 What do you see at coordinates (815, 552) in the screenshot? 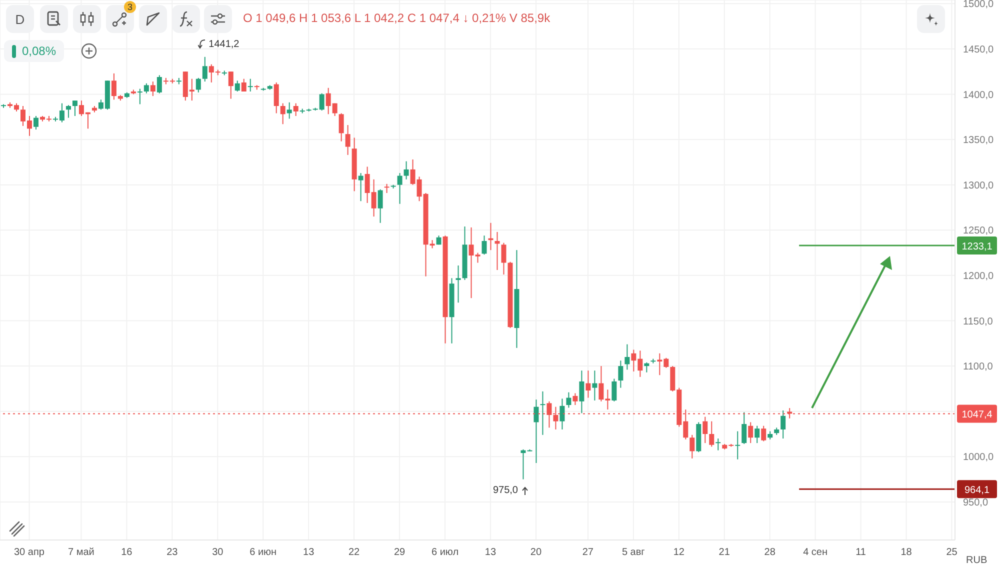
I see `x-tick-label: 4 сен` at bounding box center [815, 552].